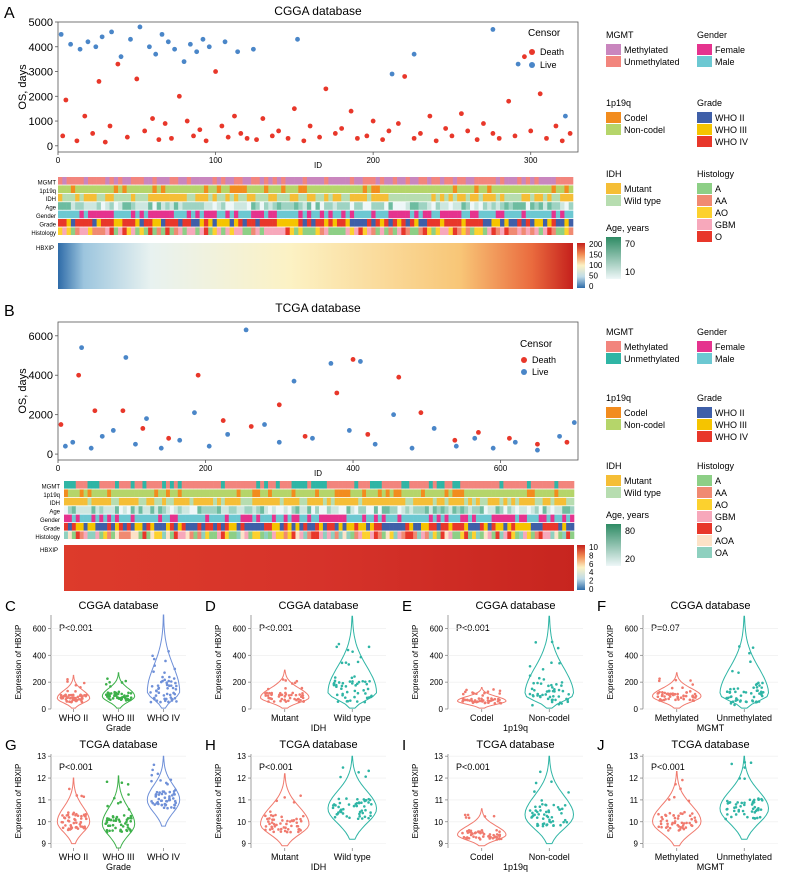  What do you see at coordinates (704, 346) in the screenshot?
I see `gender-b-legend-swatch` at bounding box center [704, 346].